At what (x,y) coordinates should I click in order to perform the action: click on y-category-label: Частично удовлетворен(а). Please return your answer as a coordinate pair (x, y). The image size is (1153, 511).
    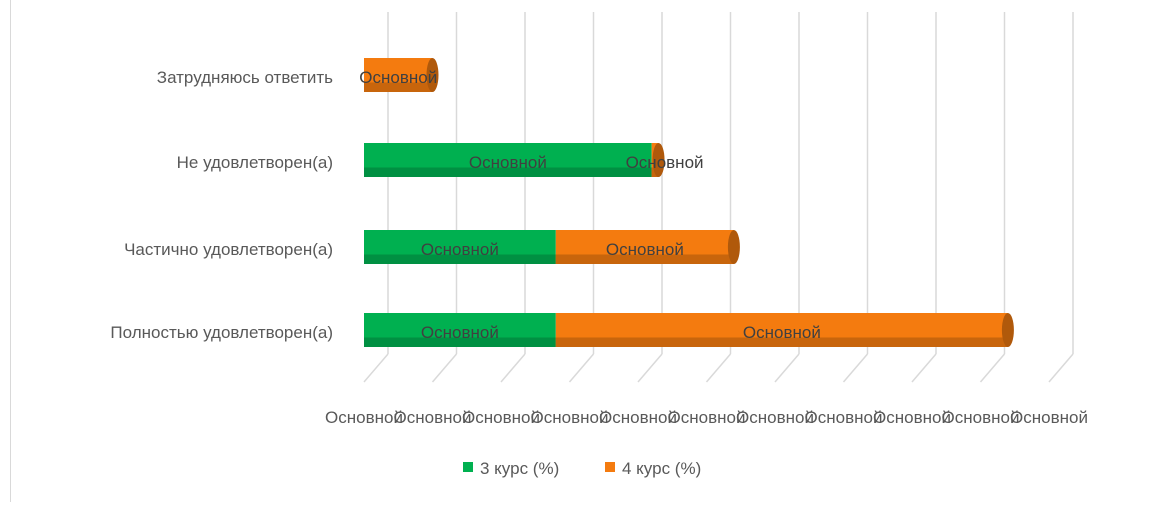
    Looking at the image, I should click on (228, 249).